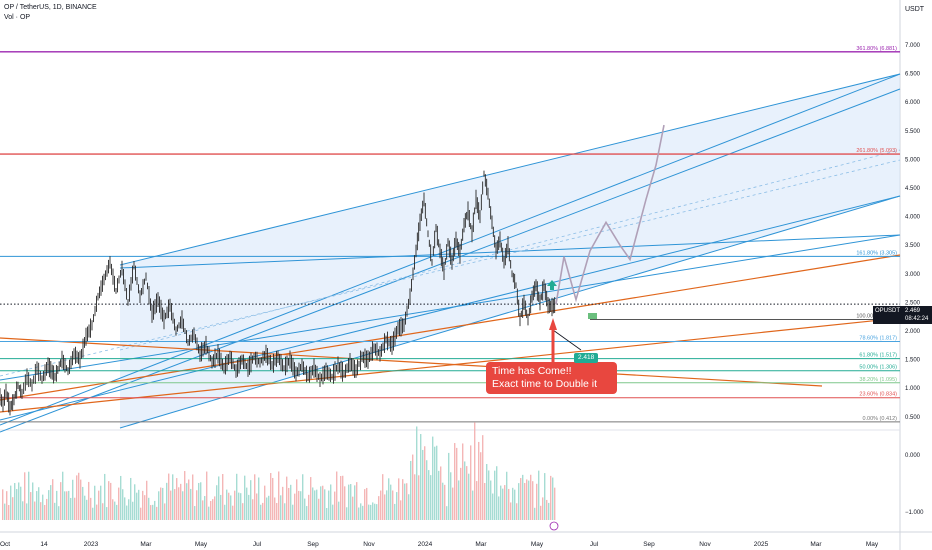 Image resolution: width=932 pixels, height=550 pixels. I want to click on volume-tick-label-2: −1.000, so click(914, 513).